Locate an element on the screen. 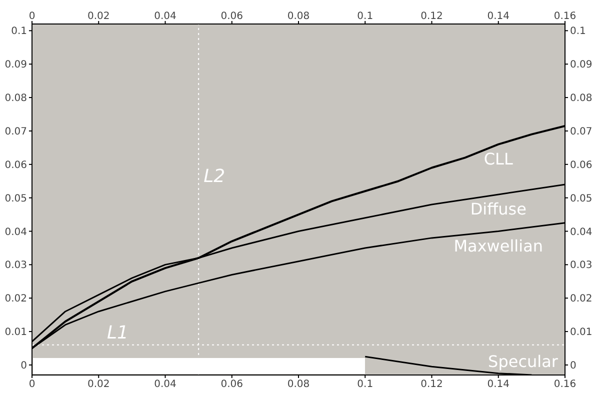 The height and width of the screenshot is (399, 598). x2-tick-label: 0 is located at coordinates (32, 384).